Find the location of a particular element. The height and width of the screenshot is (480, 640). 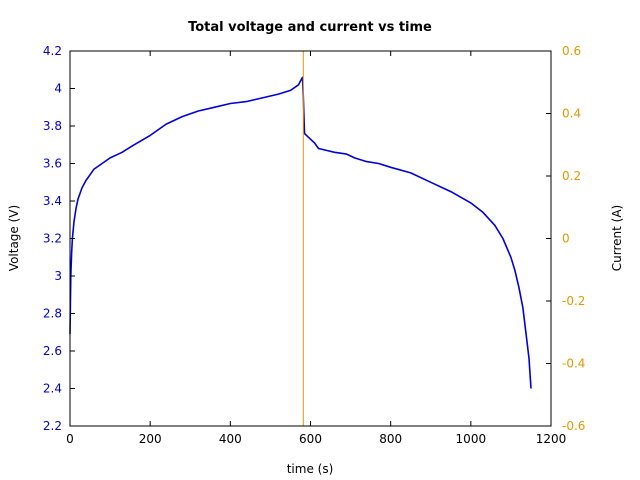

y-right-tick-label: 0.2 is located at coordinates (571, 176).